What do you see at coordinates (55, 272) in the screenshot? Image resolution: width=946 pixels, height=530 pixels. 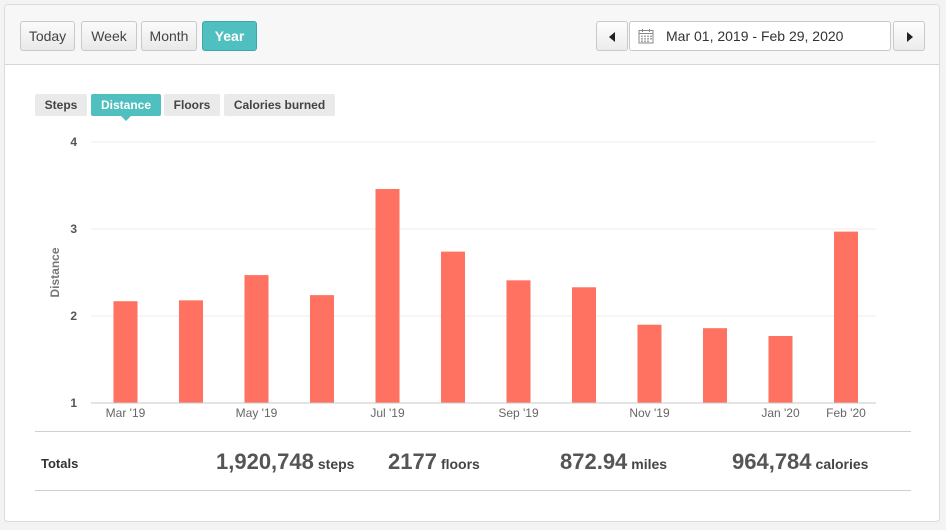 I see `y-axis-title: Distance` at bounding box center [55, 272].